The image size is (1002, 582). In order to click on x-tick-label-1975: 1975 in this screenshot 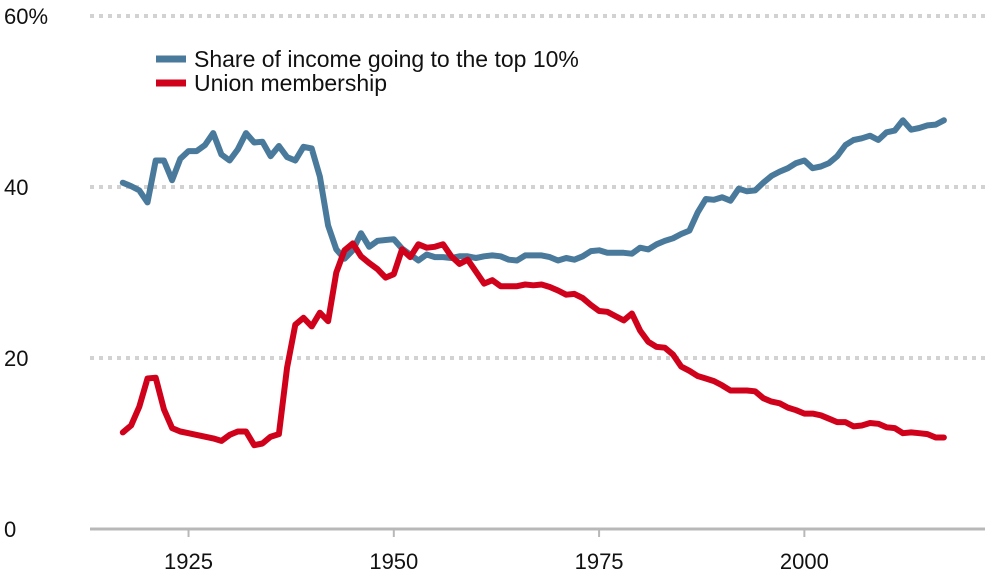, I will do `click(599, 561)`.